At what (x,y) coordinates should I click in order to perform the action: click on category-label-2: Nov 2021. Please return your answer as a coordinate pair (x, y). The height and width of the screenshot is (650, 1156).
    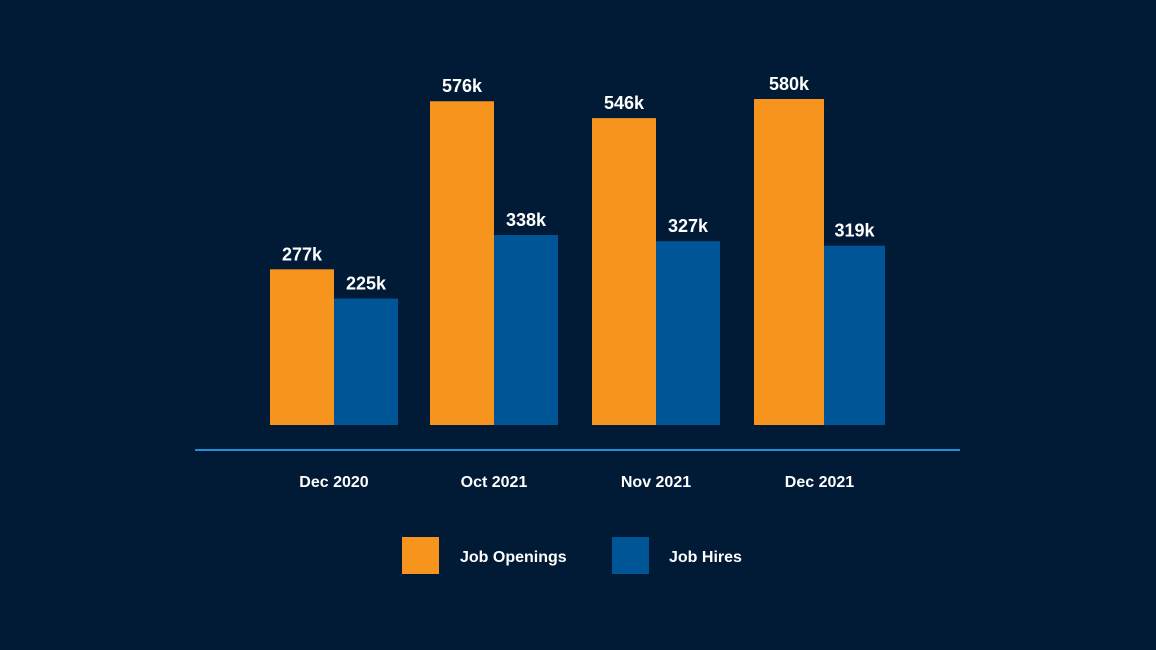
    Looking at the image, I should click on (656, 482).